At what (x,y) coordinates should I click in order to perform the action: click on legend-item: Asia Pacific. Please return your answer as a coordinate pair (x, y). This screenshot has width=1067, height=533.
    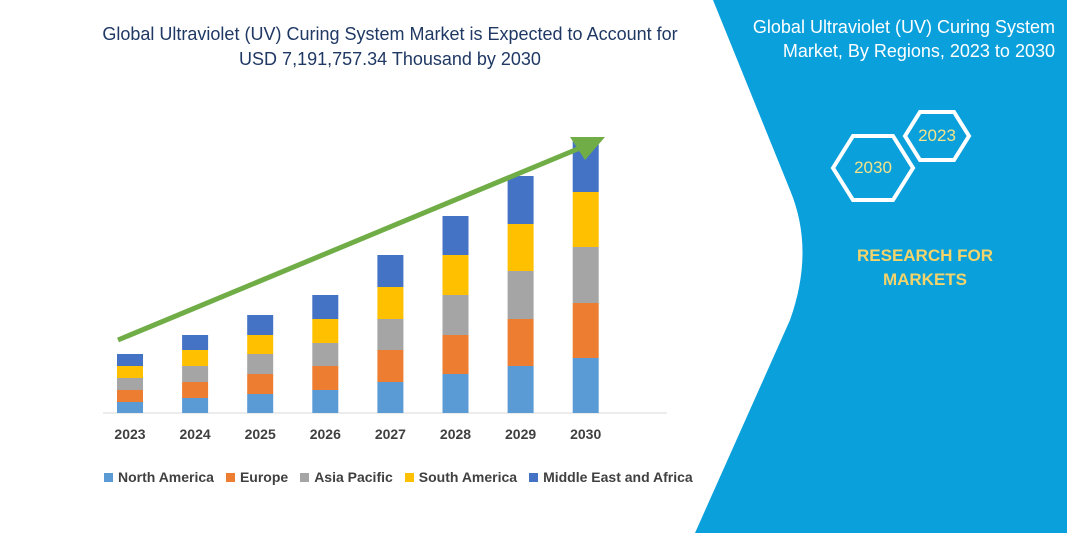
    Looking at the image, I should click on (346, 477).